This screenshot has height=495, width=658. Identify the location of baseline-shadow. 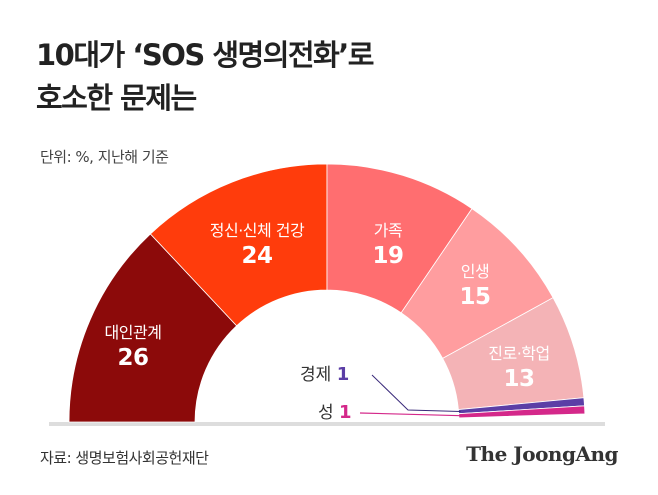
(327, 424).